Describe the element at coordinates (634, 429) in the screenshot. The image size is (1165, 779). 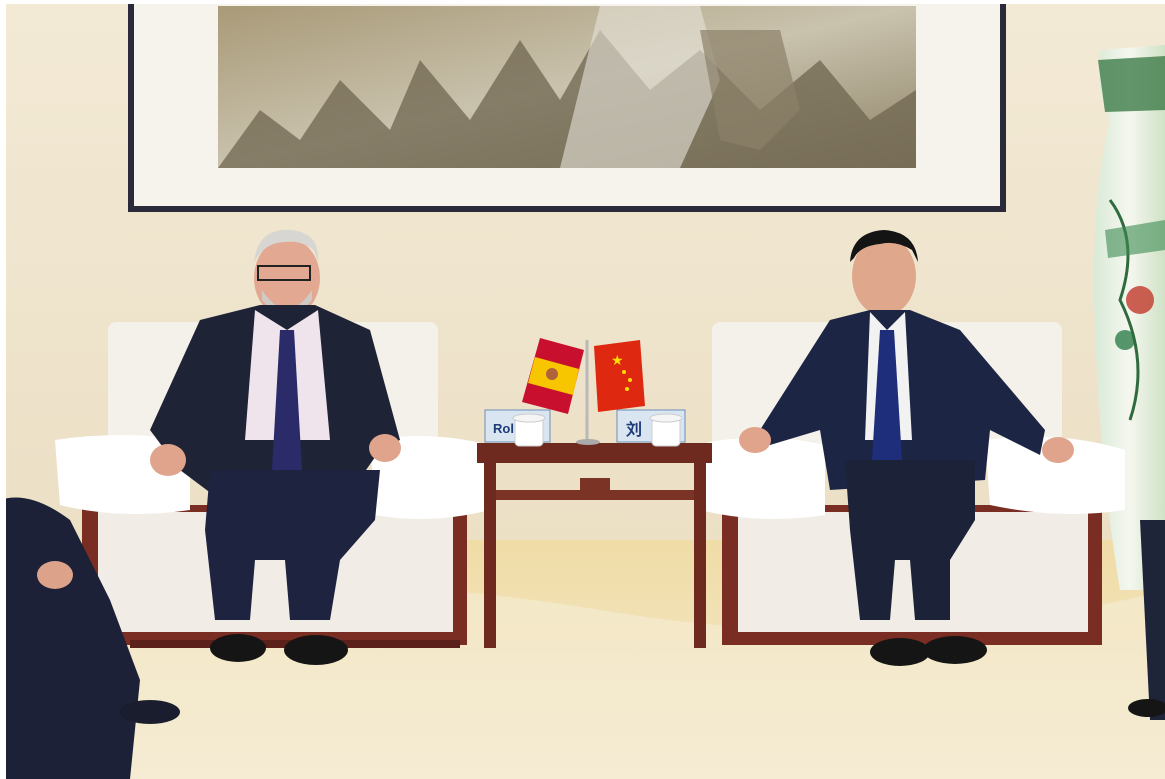
I see `nameplate-right-text: 刘` at that location.